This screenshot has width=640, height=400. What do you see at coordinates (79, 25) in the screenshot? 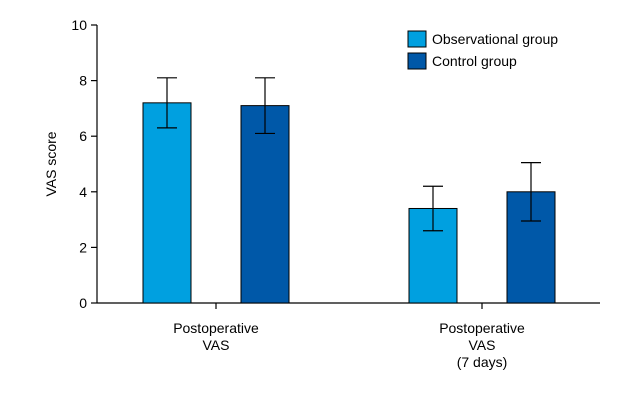
I see `y-tick-label: 10` at bounding box center [79, 25].